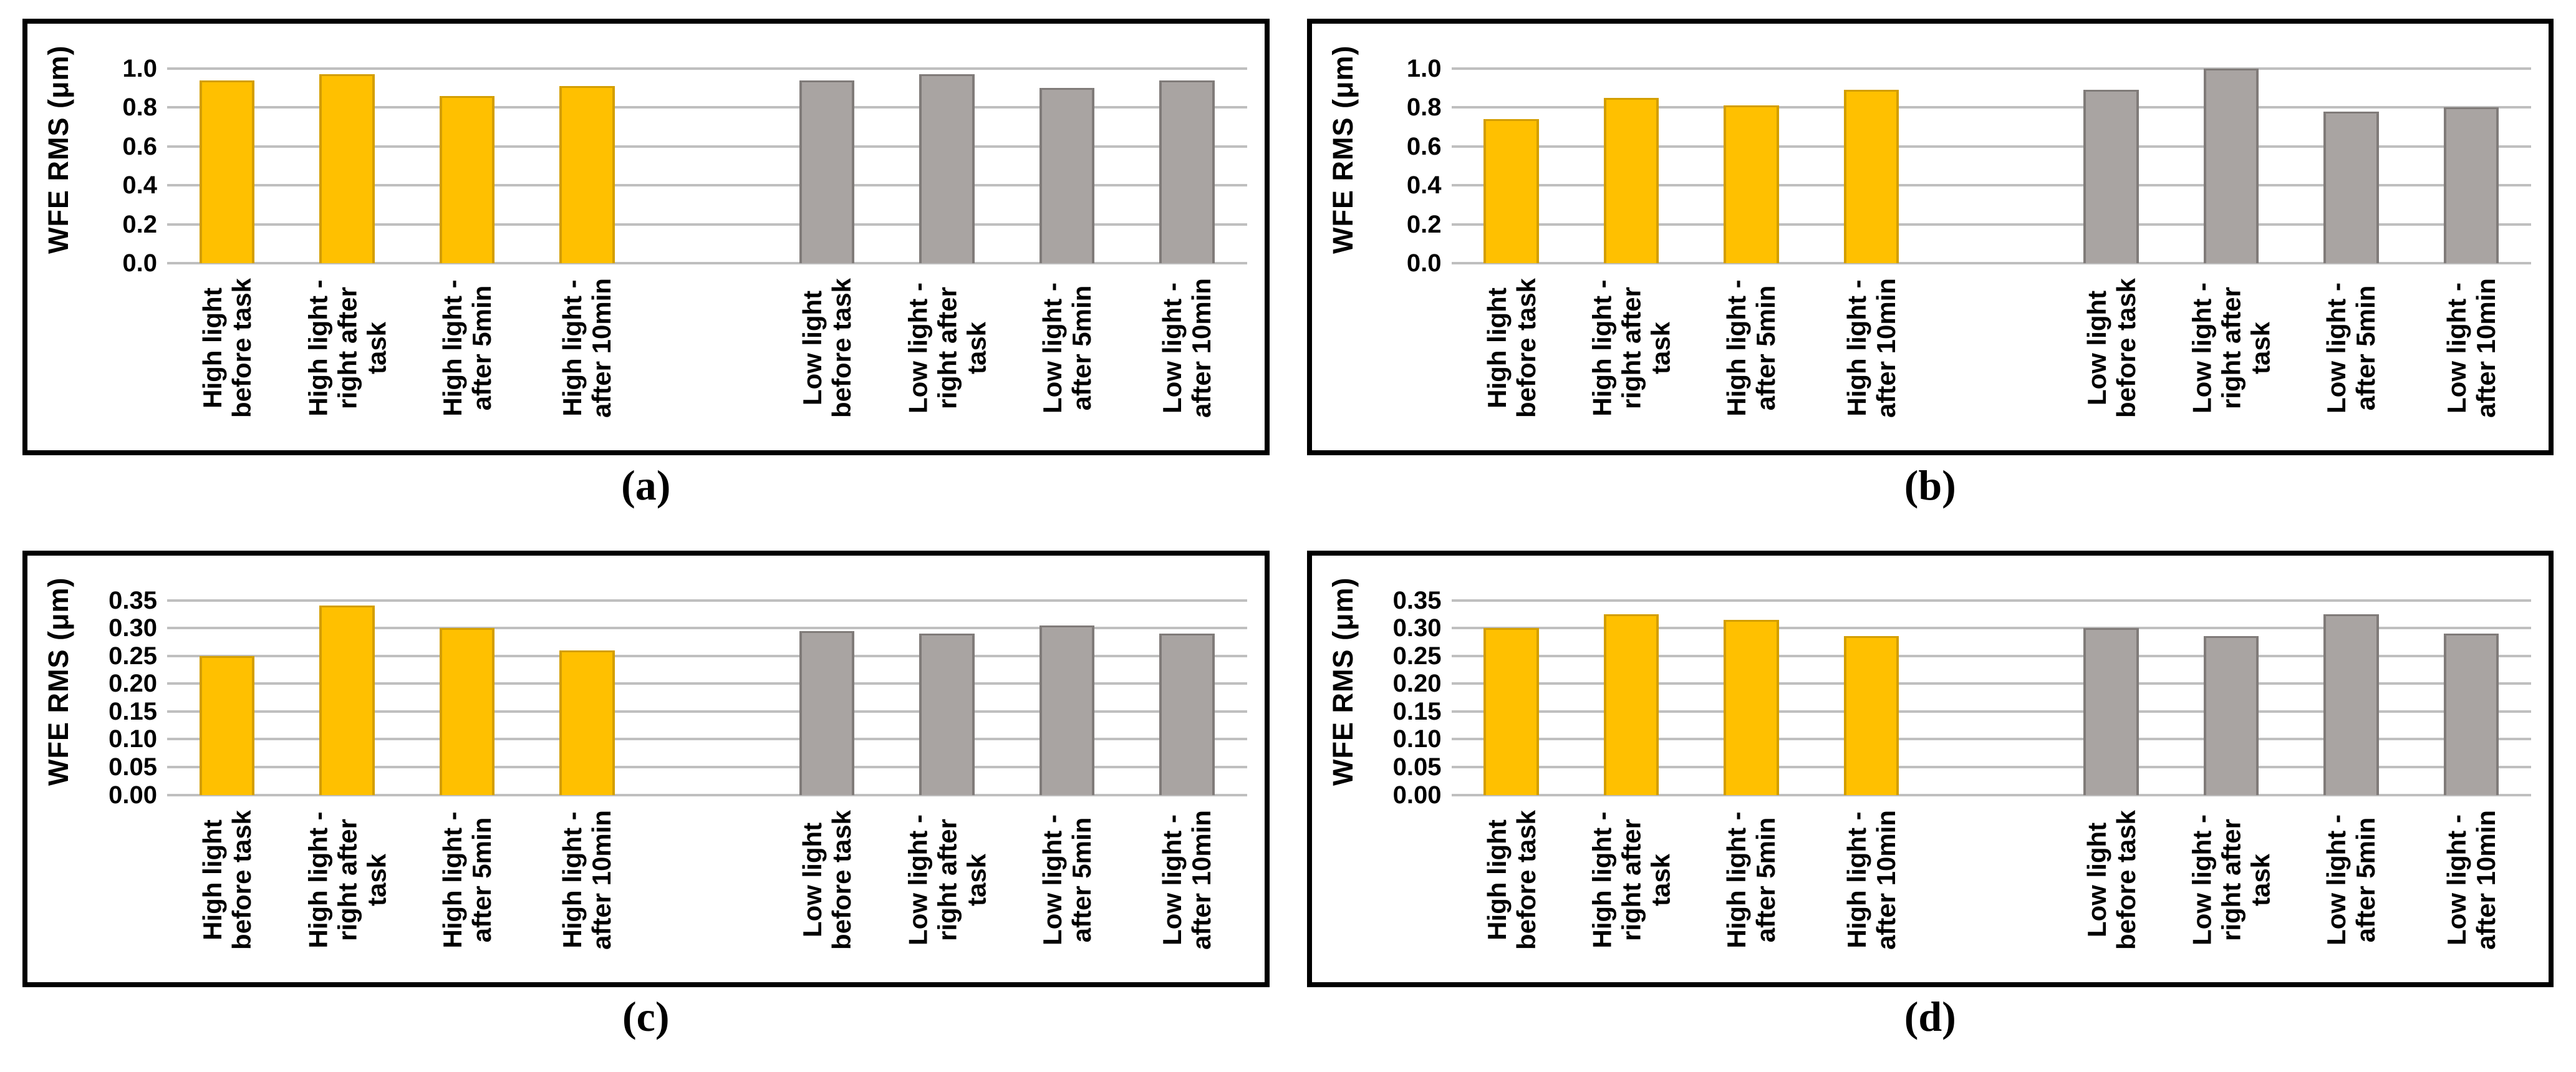 The image size is (2576, 1072). Describe the element at coordinates (139, 108) in the screenshot. I see `y-tick-label: 0.8` at that location.